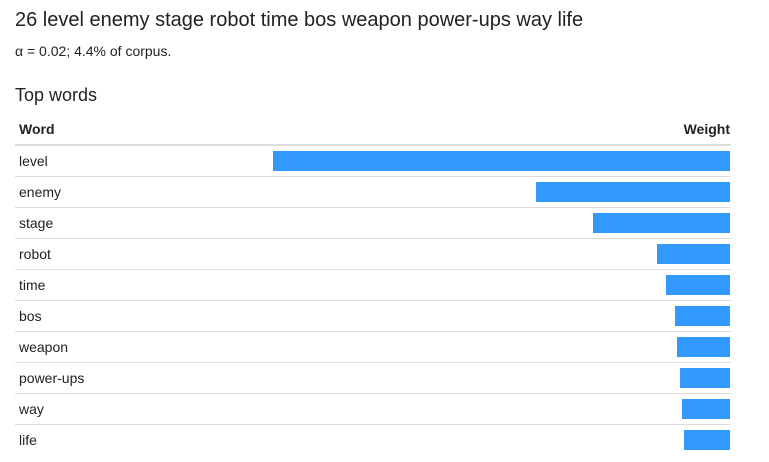  Describe the element at coordinates (137, 223) in the screenshot. I see `word-label: stage` at that location.